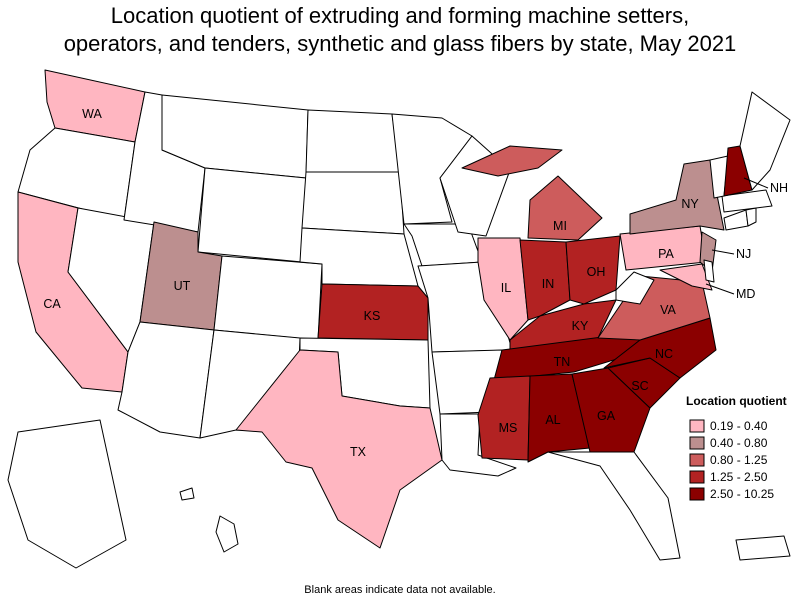 This screenshot has height=600, width=800. Describe the element at coordinates (596, 272) in the screenshot. I see `state-label-oh: OH` at that location.